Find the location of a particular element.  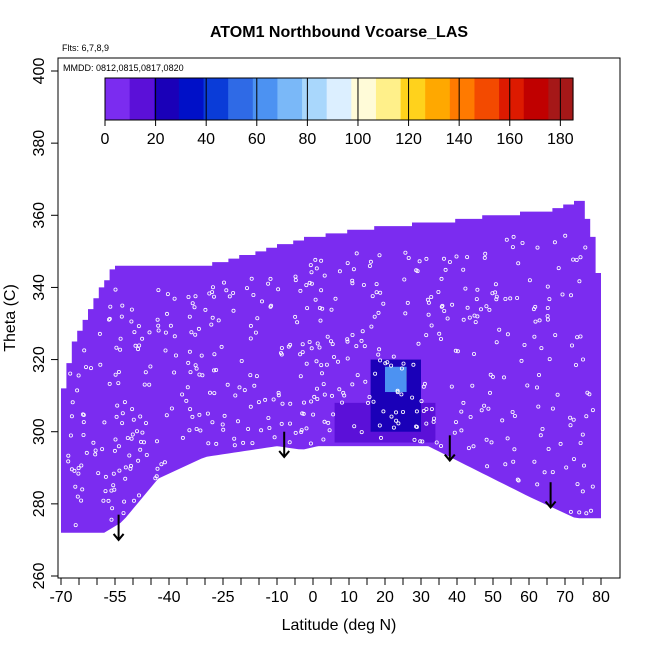

y-tick-label: 400 is located at coordinates (39, 71).